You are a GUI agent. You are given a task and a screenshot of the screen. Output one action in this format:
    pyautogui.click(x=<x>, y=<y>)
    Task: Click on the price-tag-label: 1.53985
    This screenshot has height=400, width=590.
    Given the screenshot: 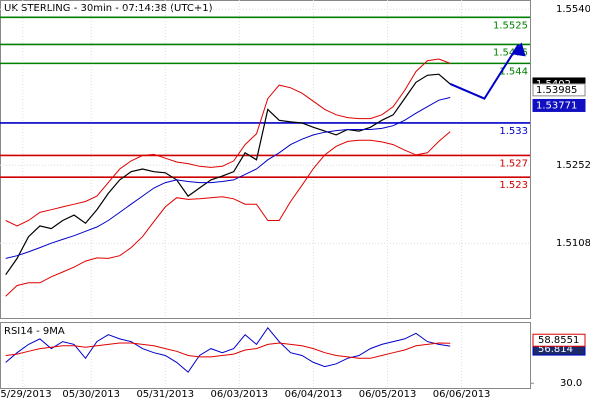 What is the action you would take?
    pyautogui.click(x=556, y=90)
    